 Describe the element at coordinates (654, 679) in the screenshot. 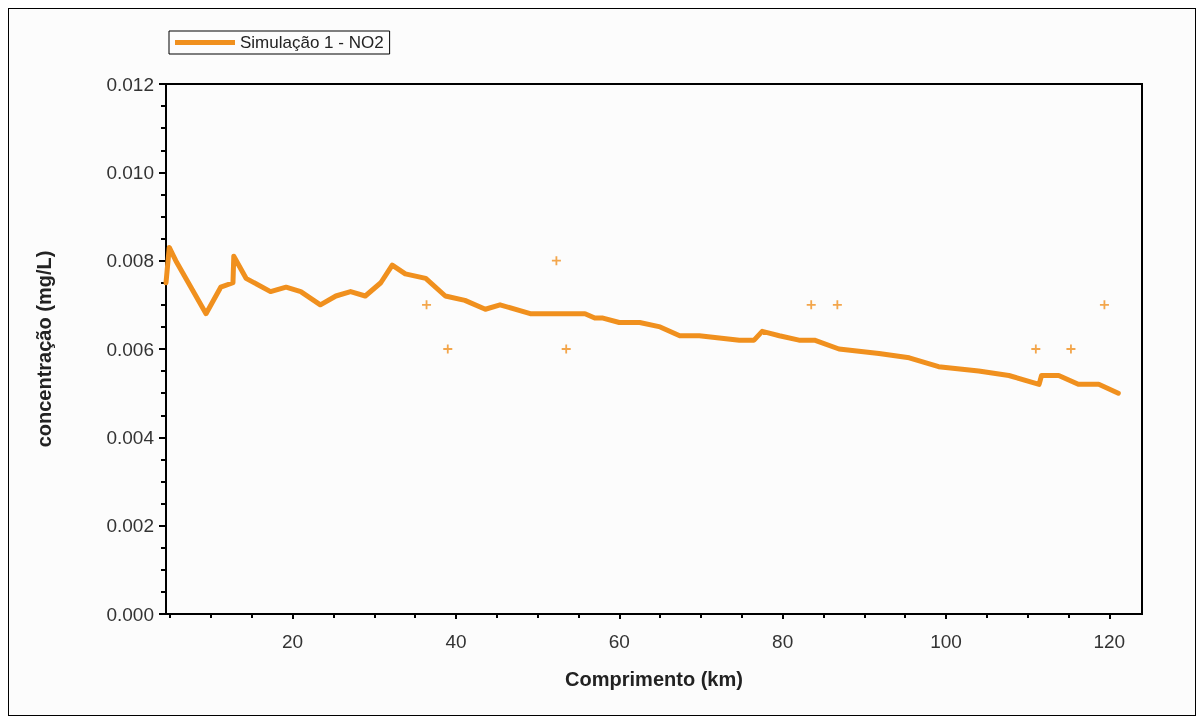

I see `x-axis-title: Comprimento (km)` at that location.